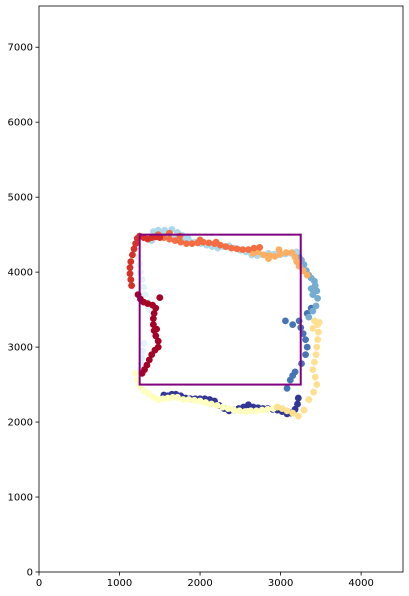  I want to click on y-tick-label: 2000, so click(20, 423).